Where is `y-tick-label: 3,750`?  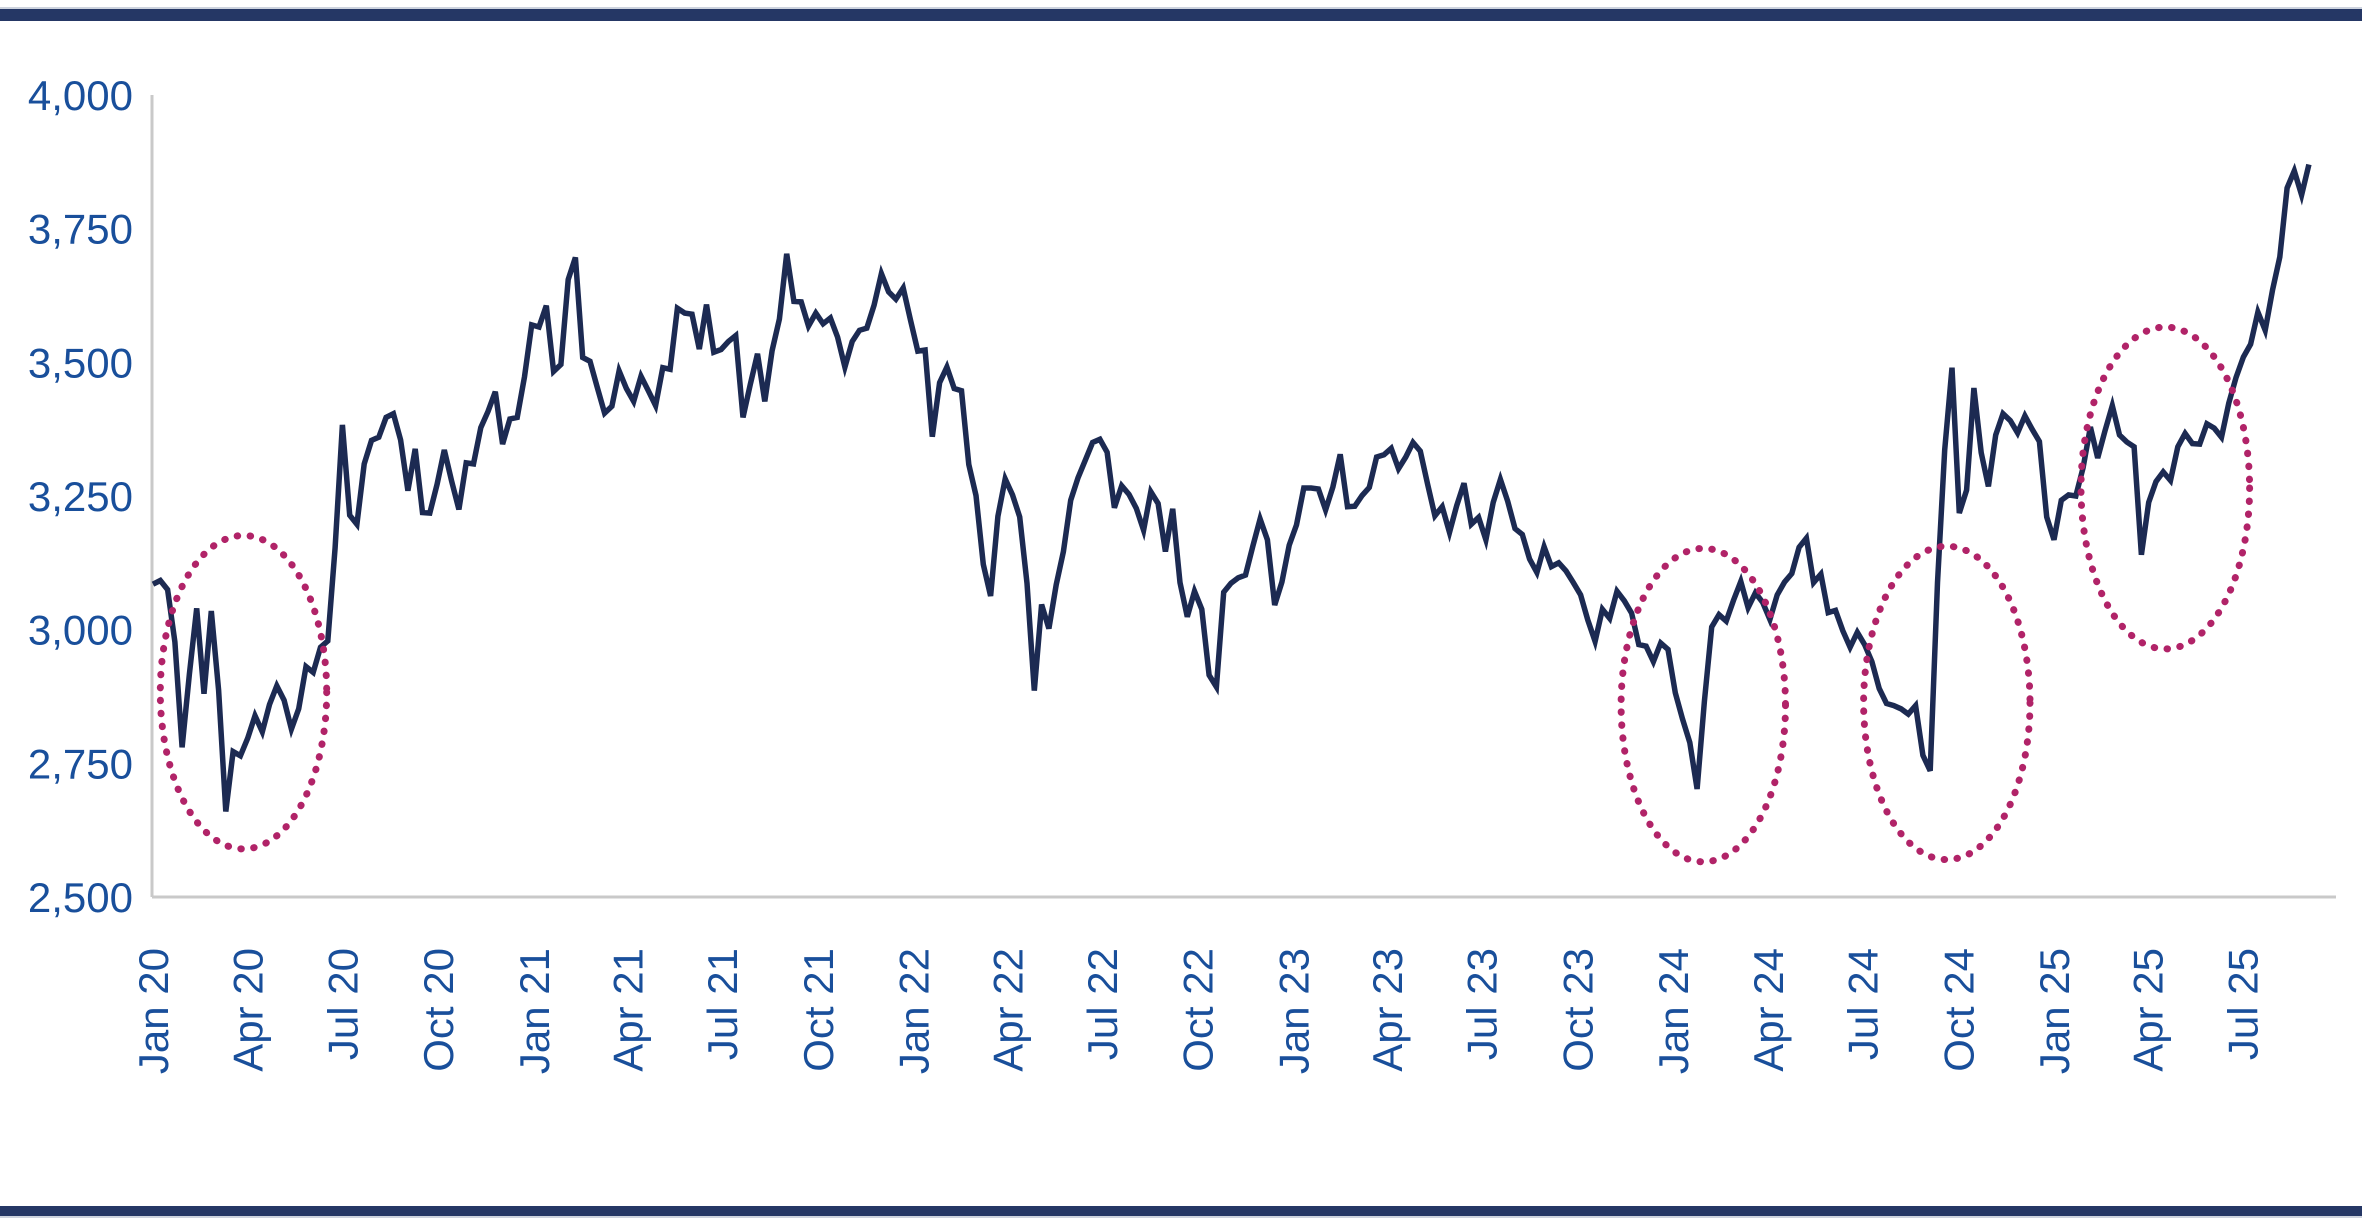
y-tick-label: 3,750 is located at coordinates (80, 229).